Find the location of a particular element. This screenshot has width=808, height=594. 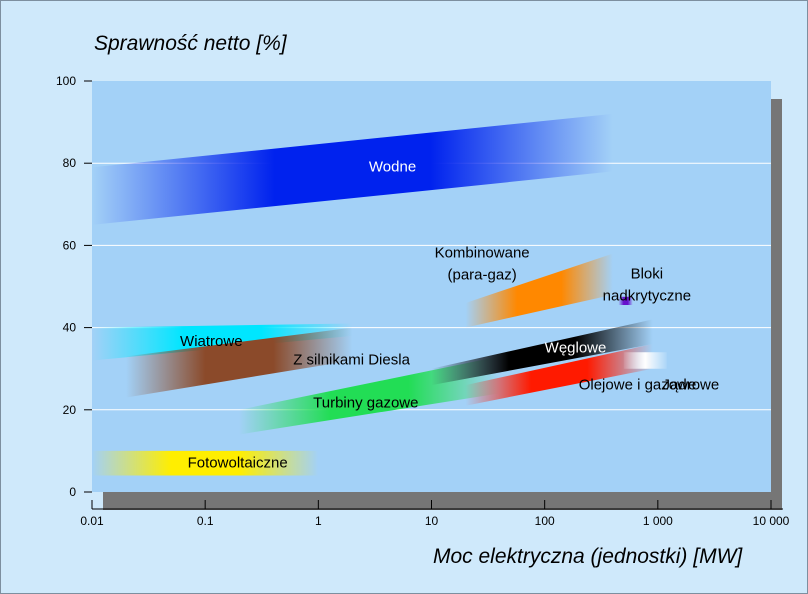

band-jądrowe is located at coordinates (645, 360).